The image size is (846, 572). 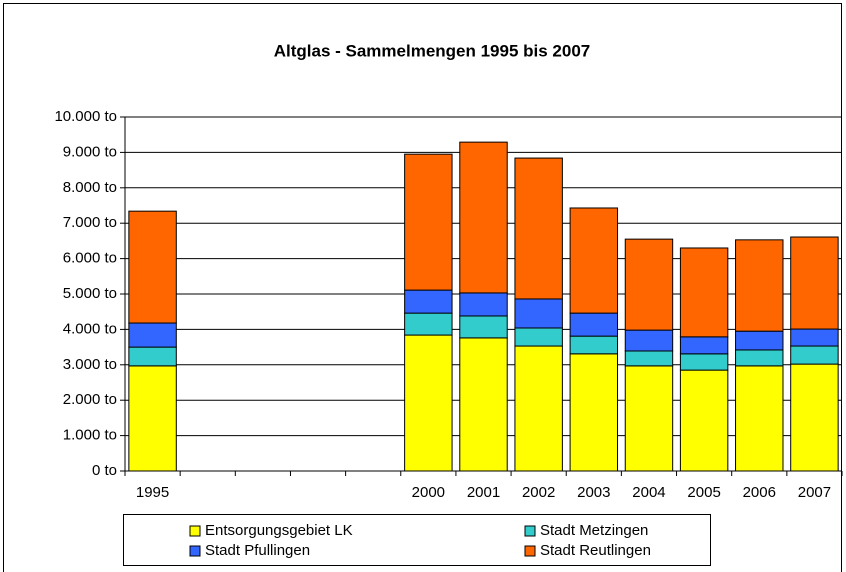 I want to click on x-tick-label: 2004, so click(x=648, y=492).